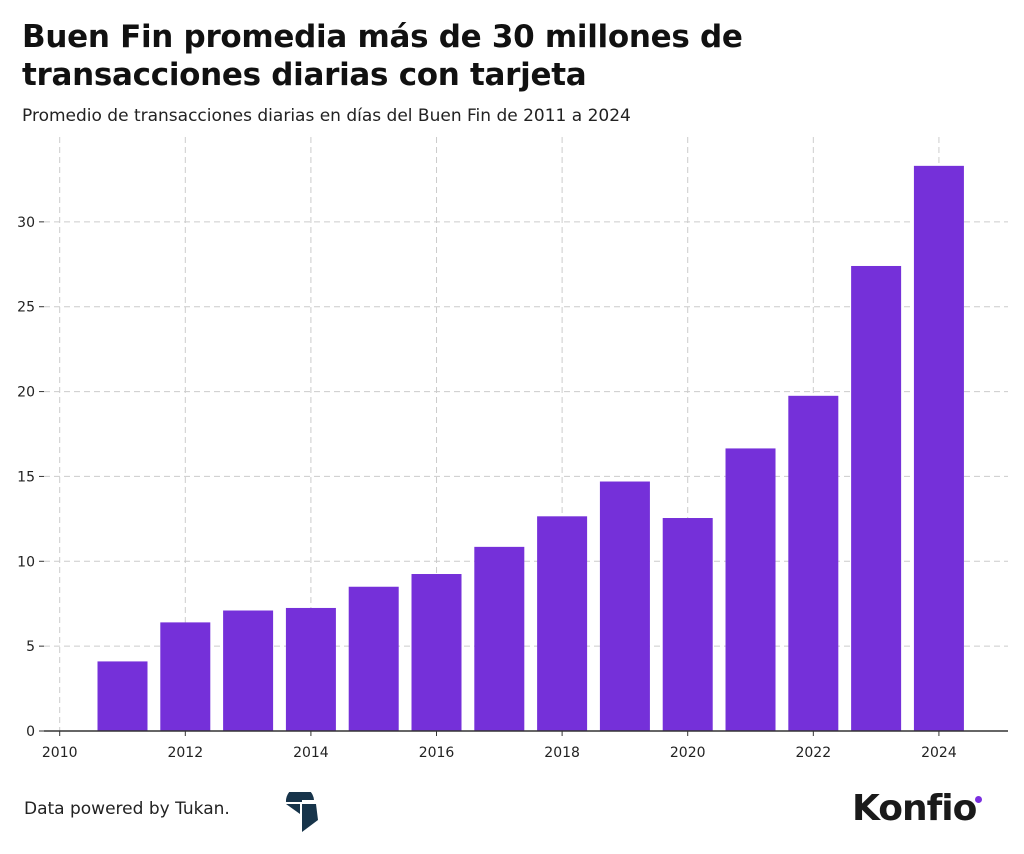  What do you see at coordinates (30, 647) in the screenshot?
I see `y-tick-label: 5` at bounding box center [30, 647].